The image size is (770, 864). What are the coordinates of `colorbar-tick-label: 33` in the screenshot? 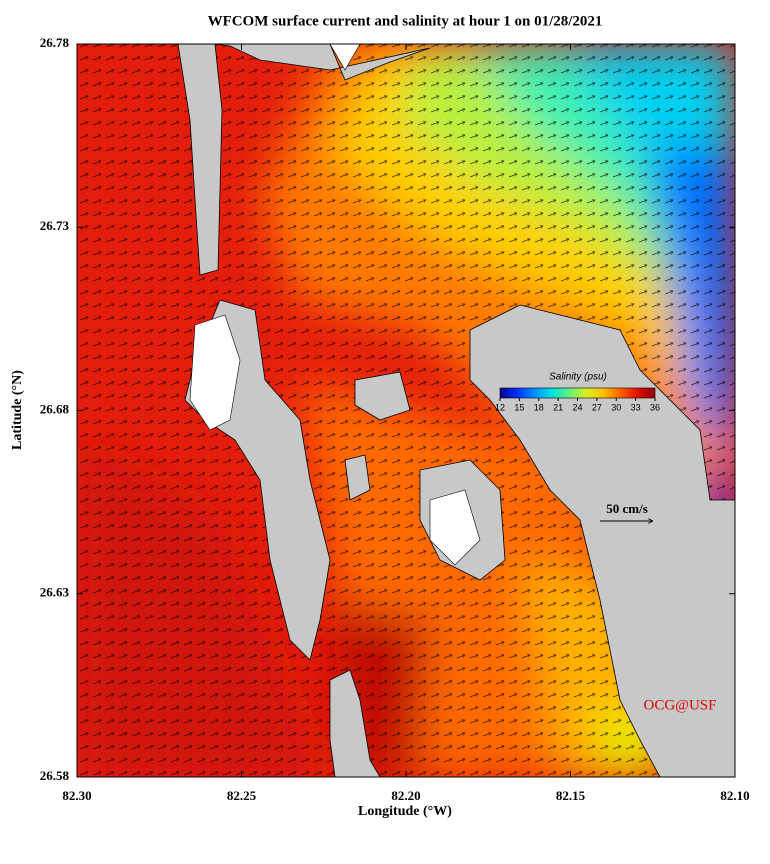 It's located at (636, 407).